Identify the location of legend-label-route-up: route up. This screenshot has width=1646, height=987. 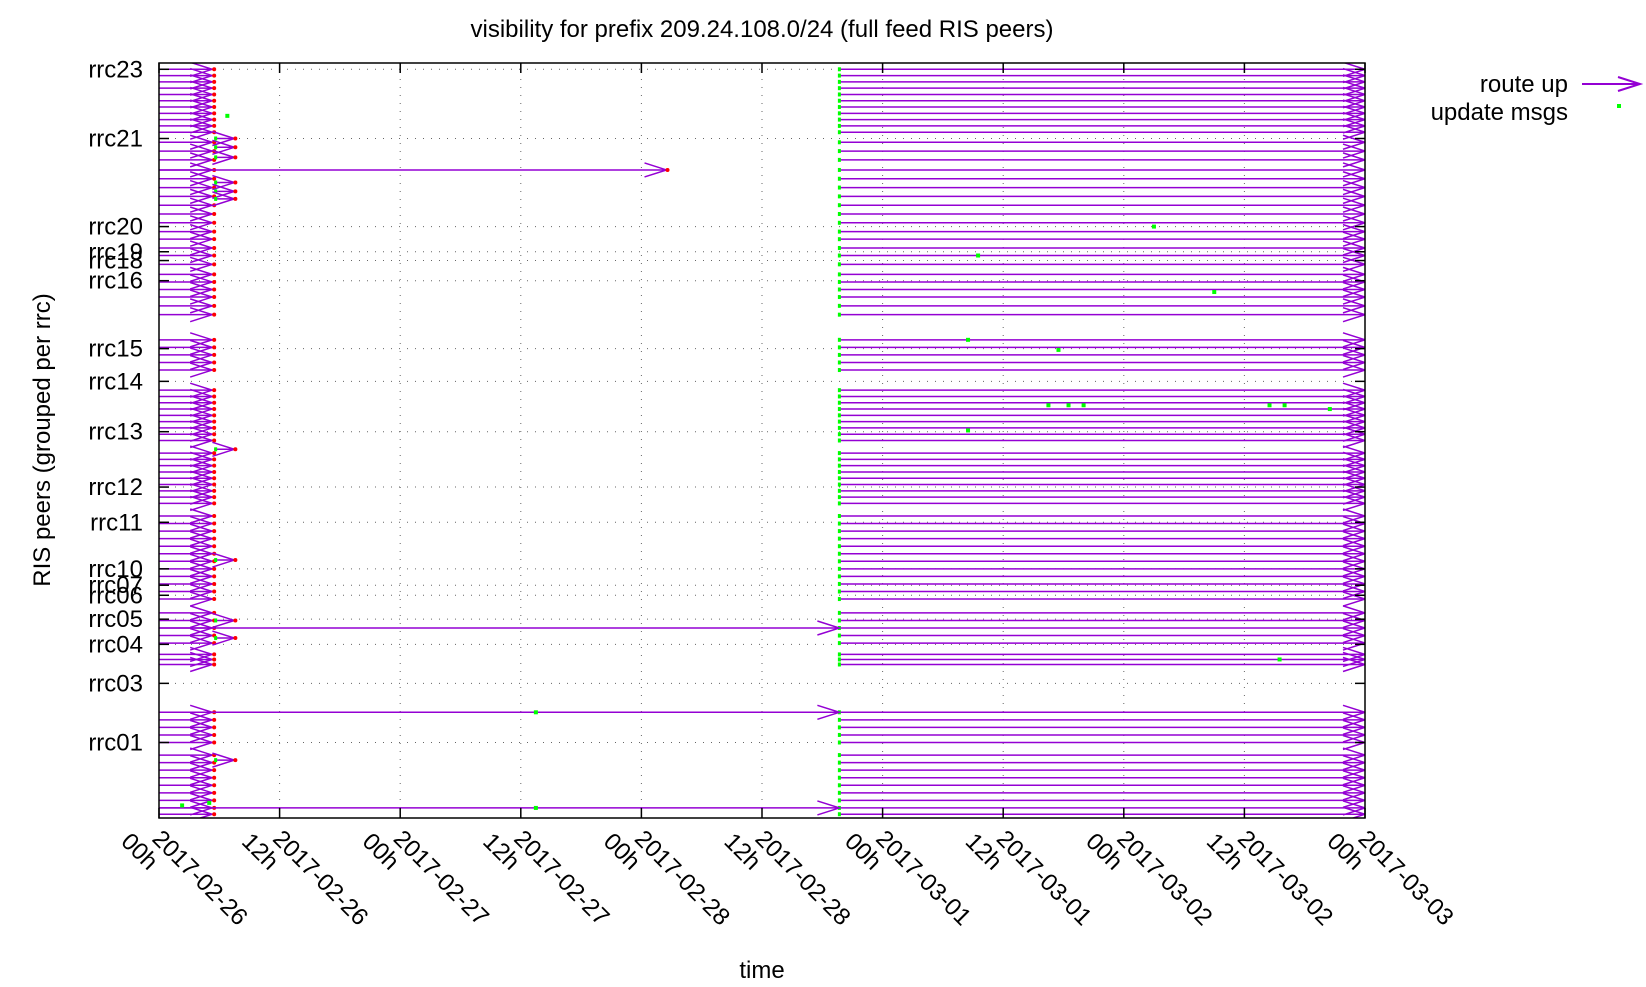
(1524, 84).